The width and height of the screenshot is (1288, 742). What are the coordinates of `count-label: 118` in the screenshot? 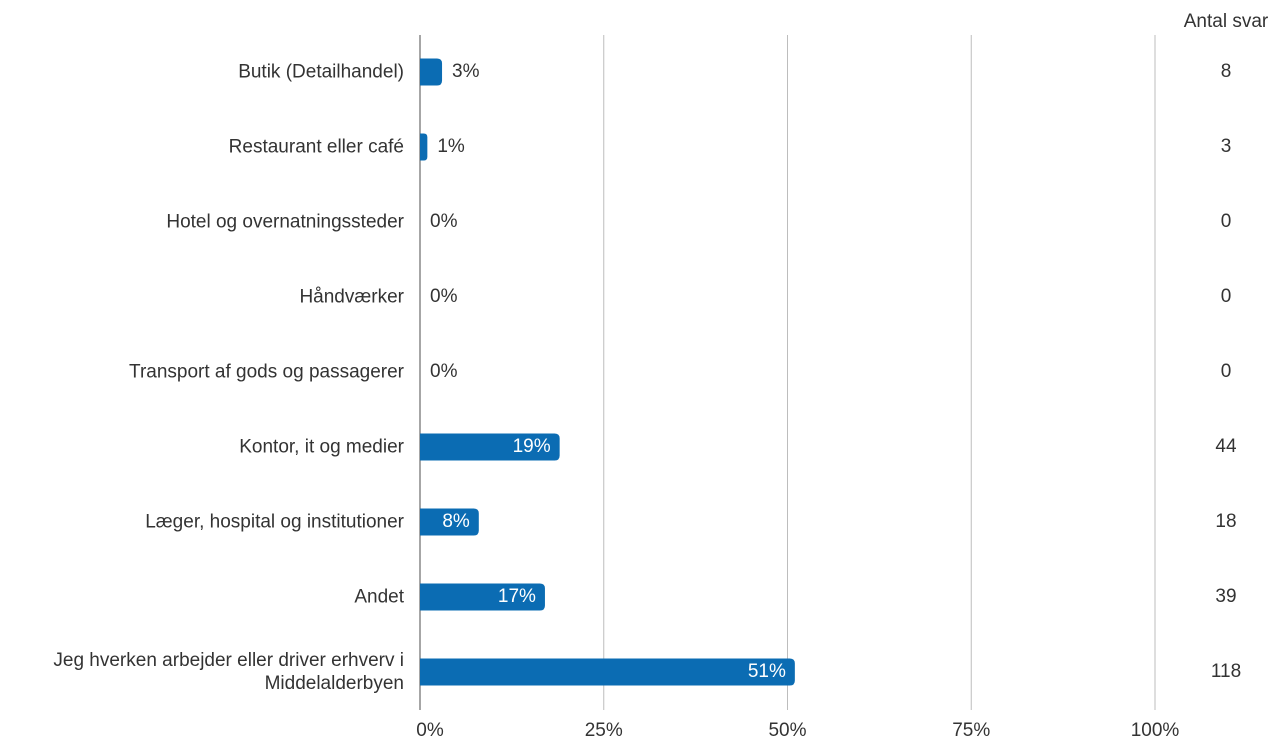 It's located at (1226, 671).